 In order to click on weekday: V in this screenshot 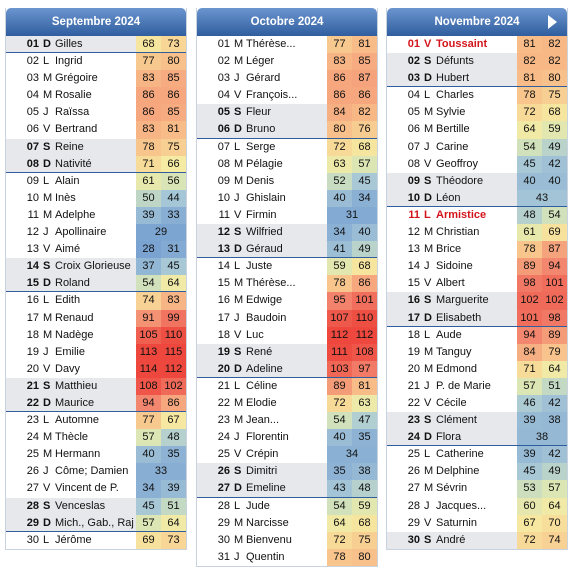, I will do `click(428, 522)`.